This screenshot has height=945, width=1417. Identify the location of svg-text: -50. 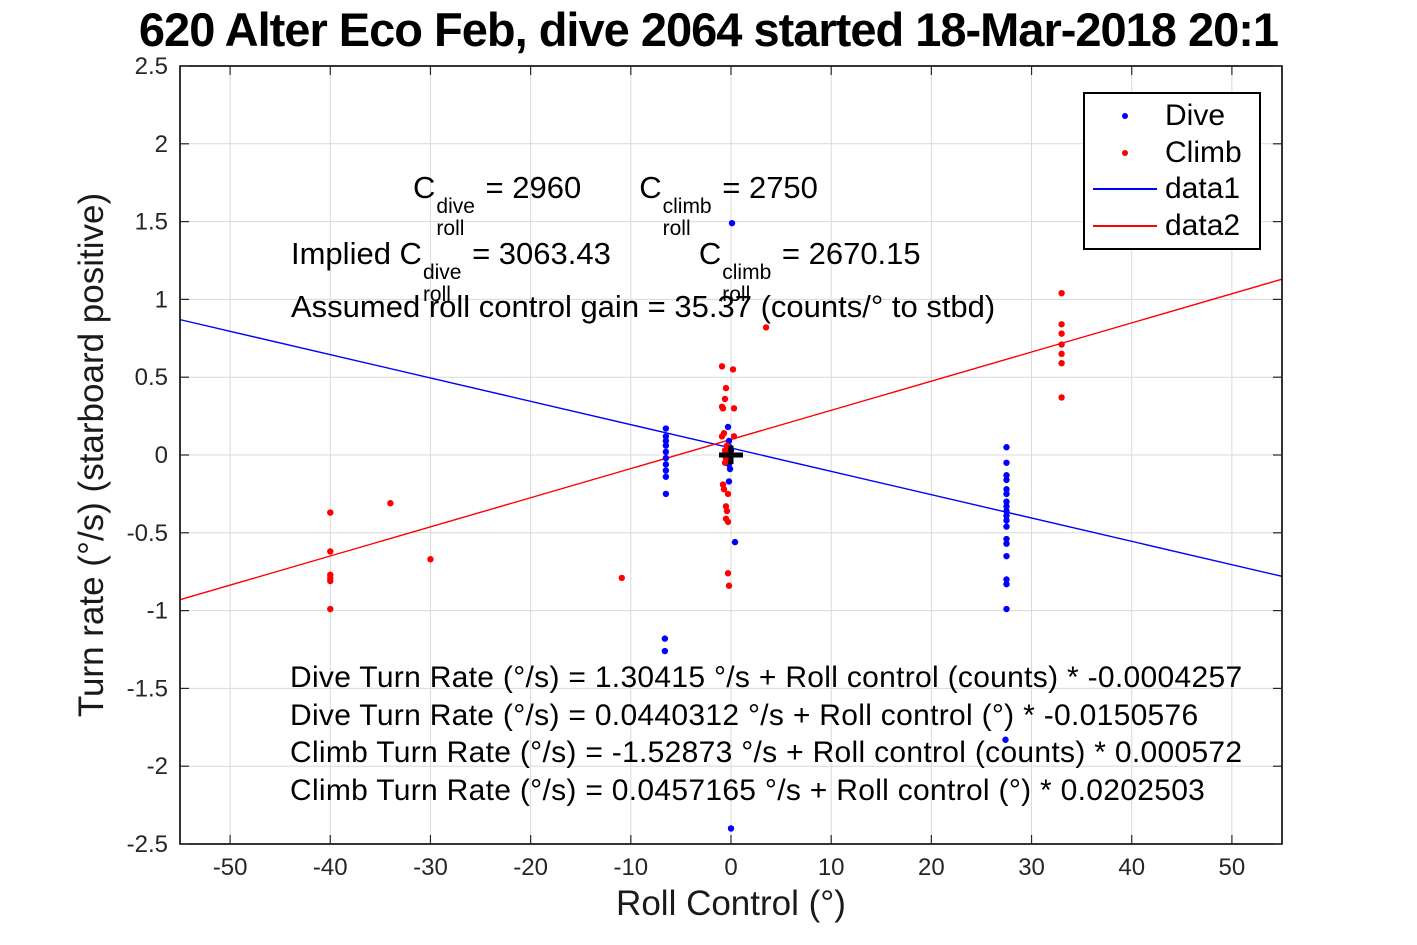
(230, 867).